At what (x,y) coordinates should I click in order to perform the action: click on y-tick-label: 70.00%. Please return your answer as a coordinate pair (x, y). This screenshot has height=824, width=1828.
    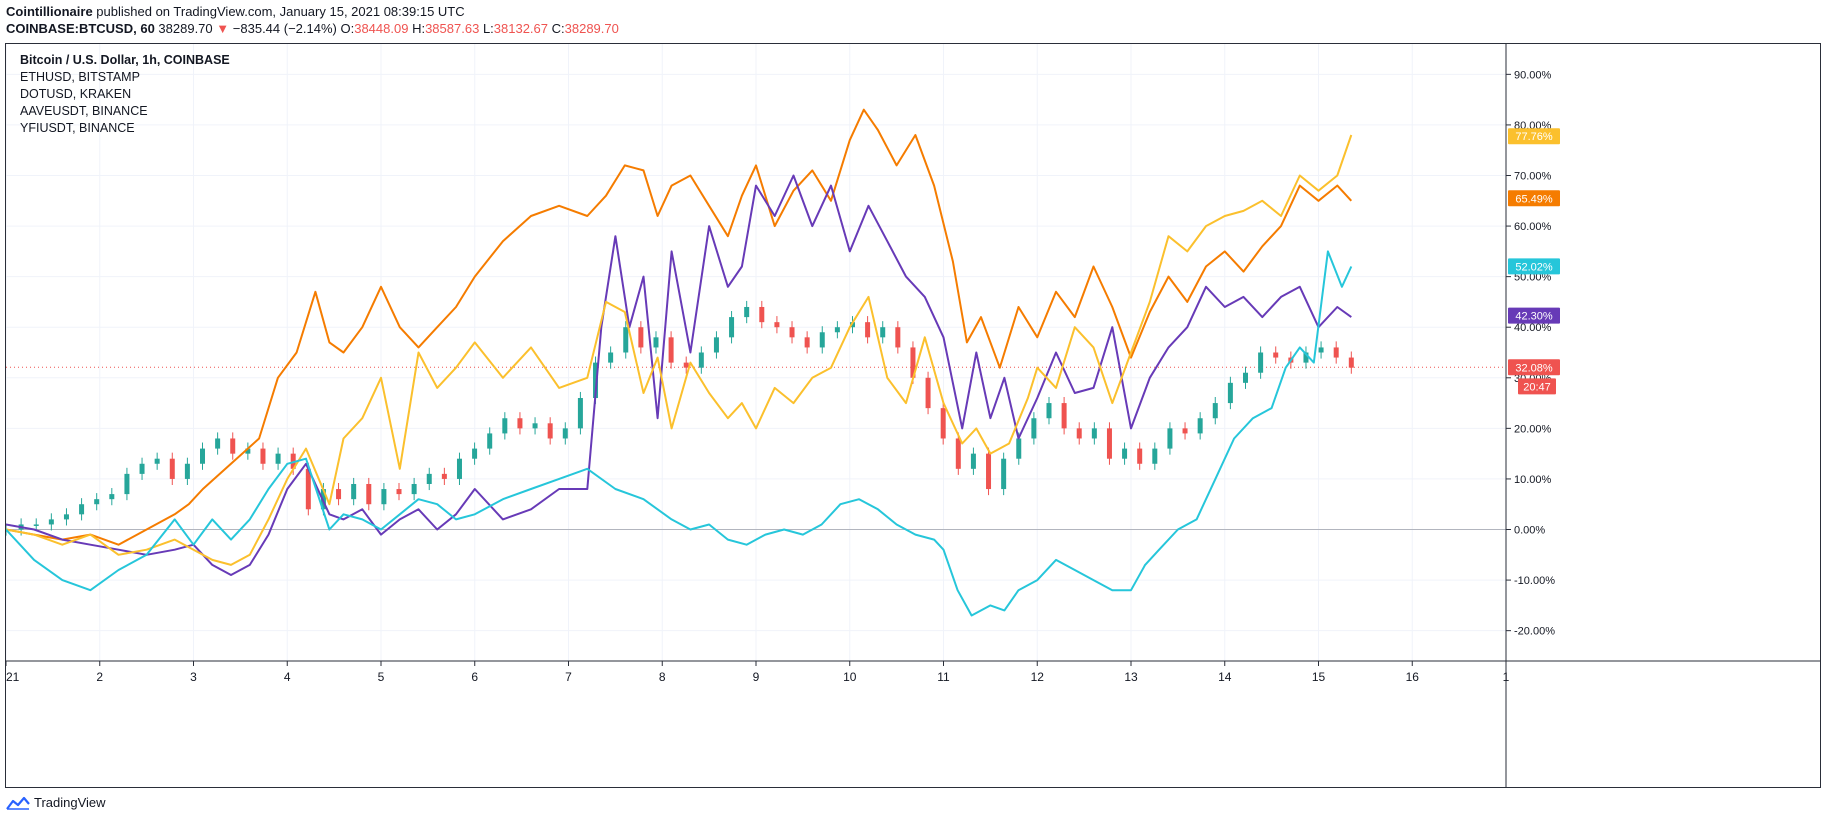
    Looking at the image, I should click on (1533, 176).